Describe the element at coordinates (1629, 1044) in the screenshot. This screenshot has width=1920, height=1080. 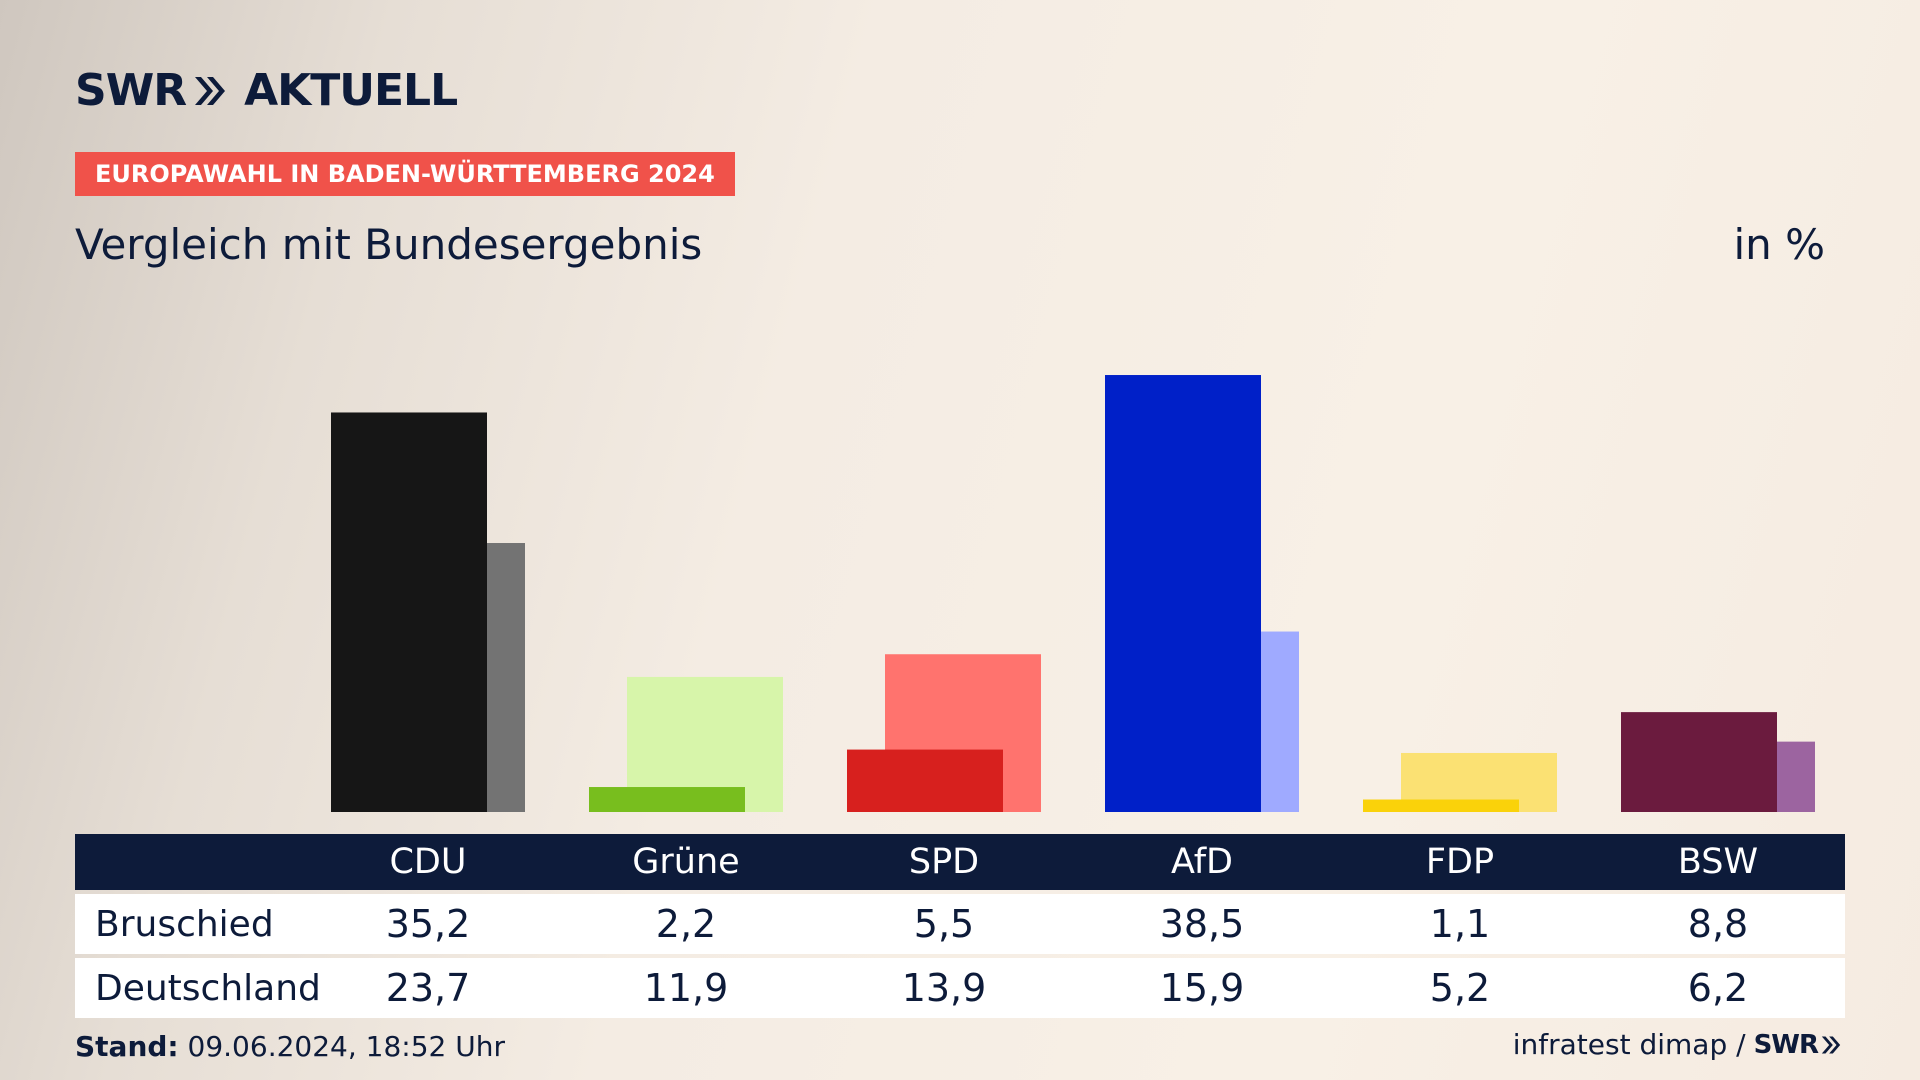
I see `source-text: infratest dimap /` at that location.